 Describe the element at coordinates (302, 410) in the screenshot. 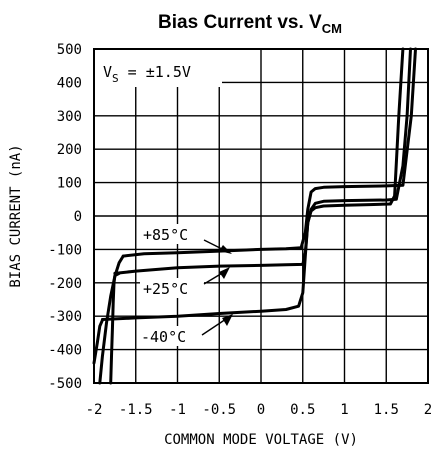

I see `x-tick-label: 0.5` at that location.